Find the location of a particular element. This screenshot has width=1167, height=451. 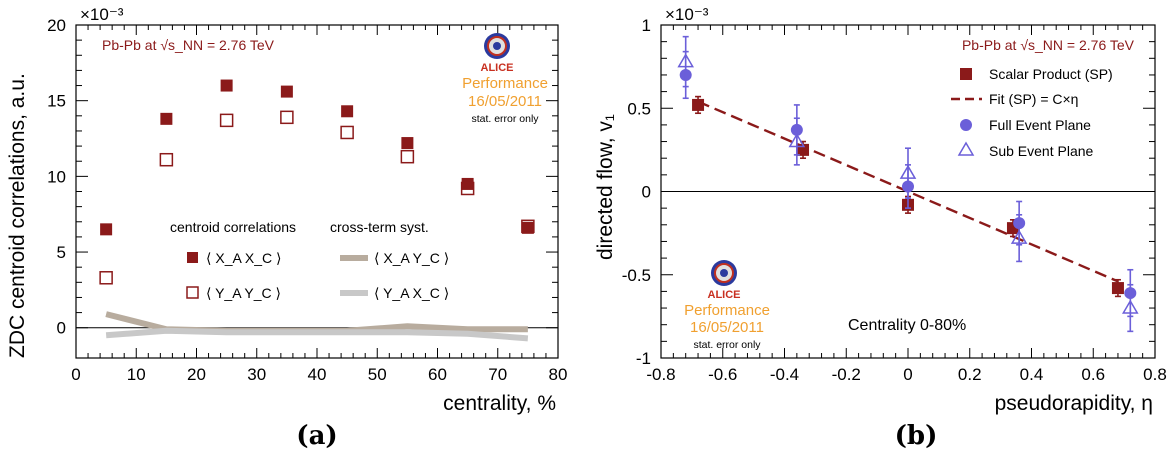

y-axis-label-b: directed flow, v₁ is located at coordinates (605, 187).